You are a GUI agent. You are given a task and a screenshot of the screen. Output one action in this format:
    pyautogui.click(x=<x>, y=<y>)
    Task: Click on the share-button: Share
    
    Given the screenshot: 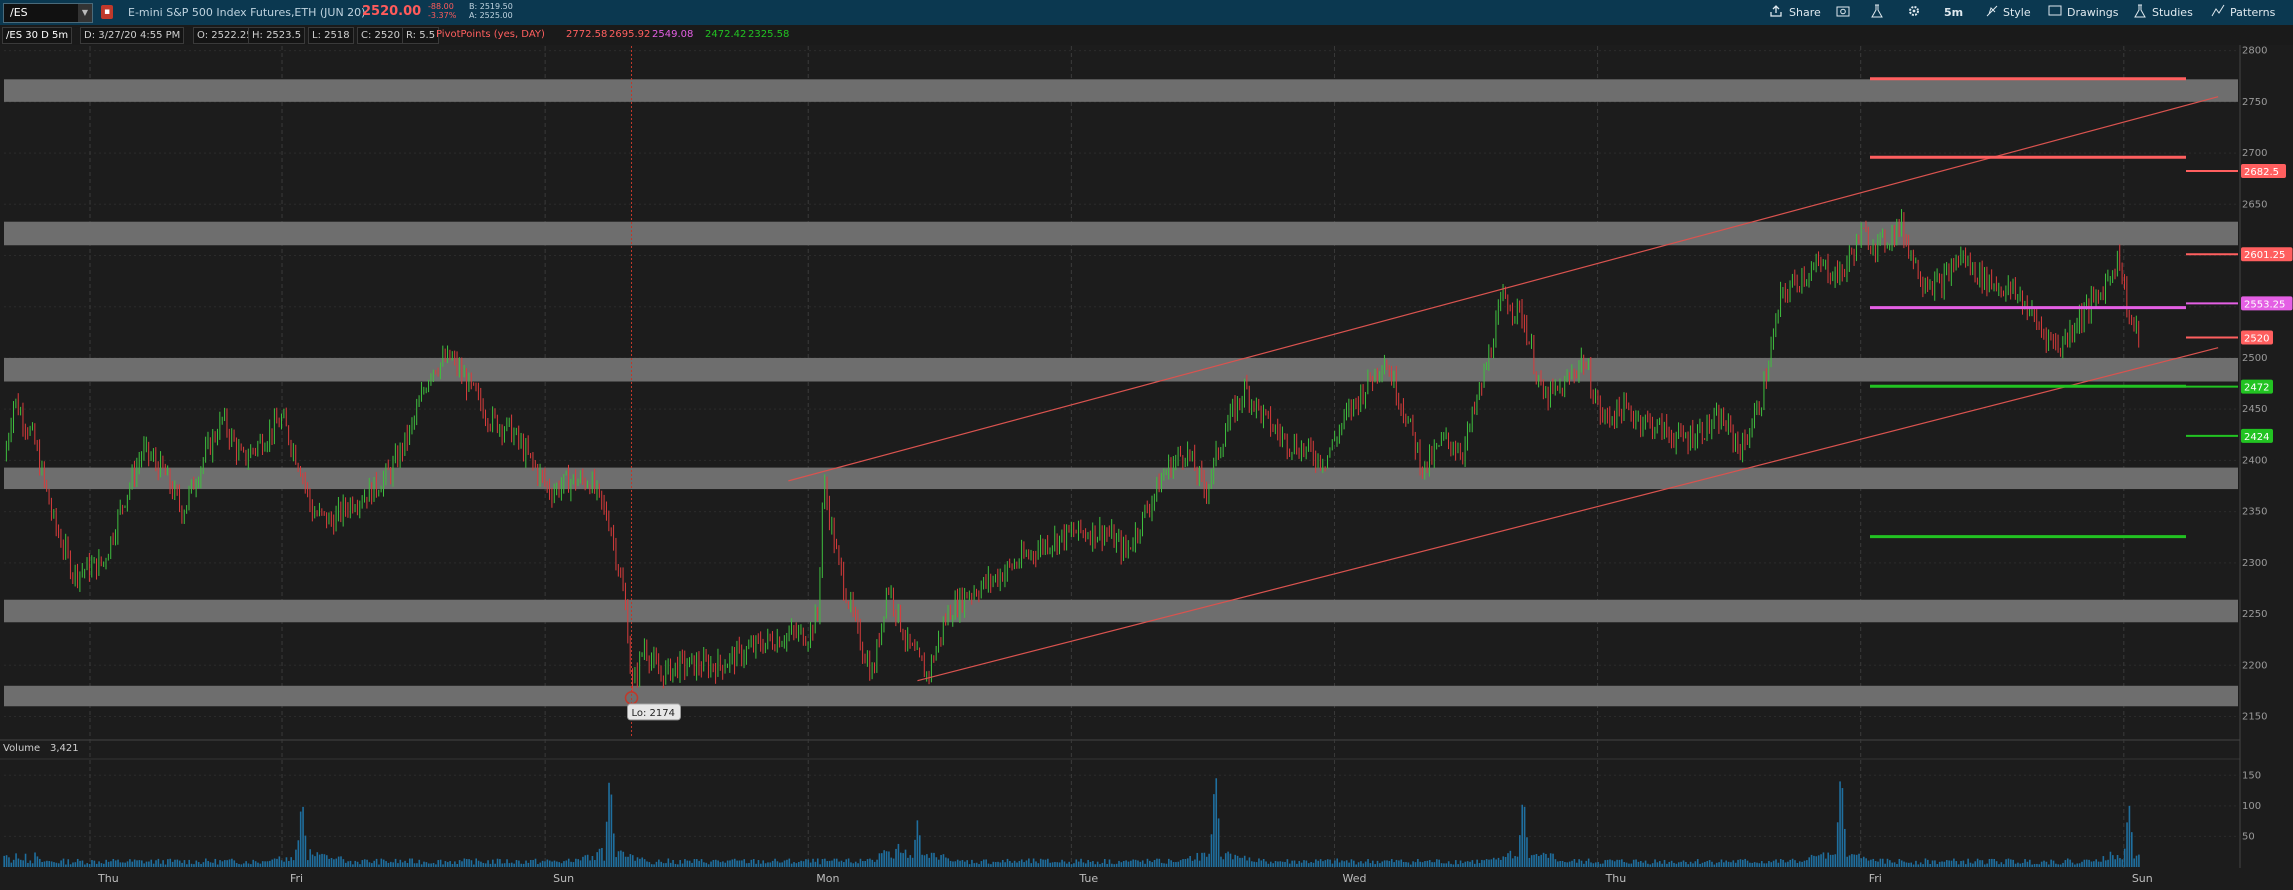 What is the action you would take?
    pyautogui.click(x=1805, y=12)
    